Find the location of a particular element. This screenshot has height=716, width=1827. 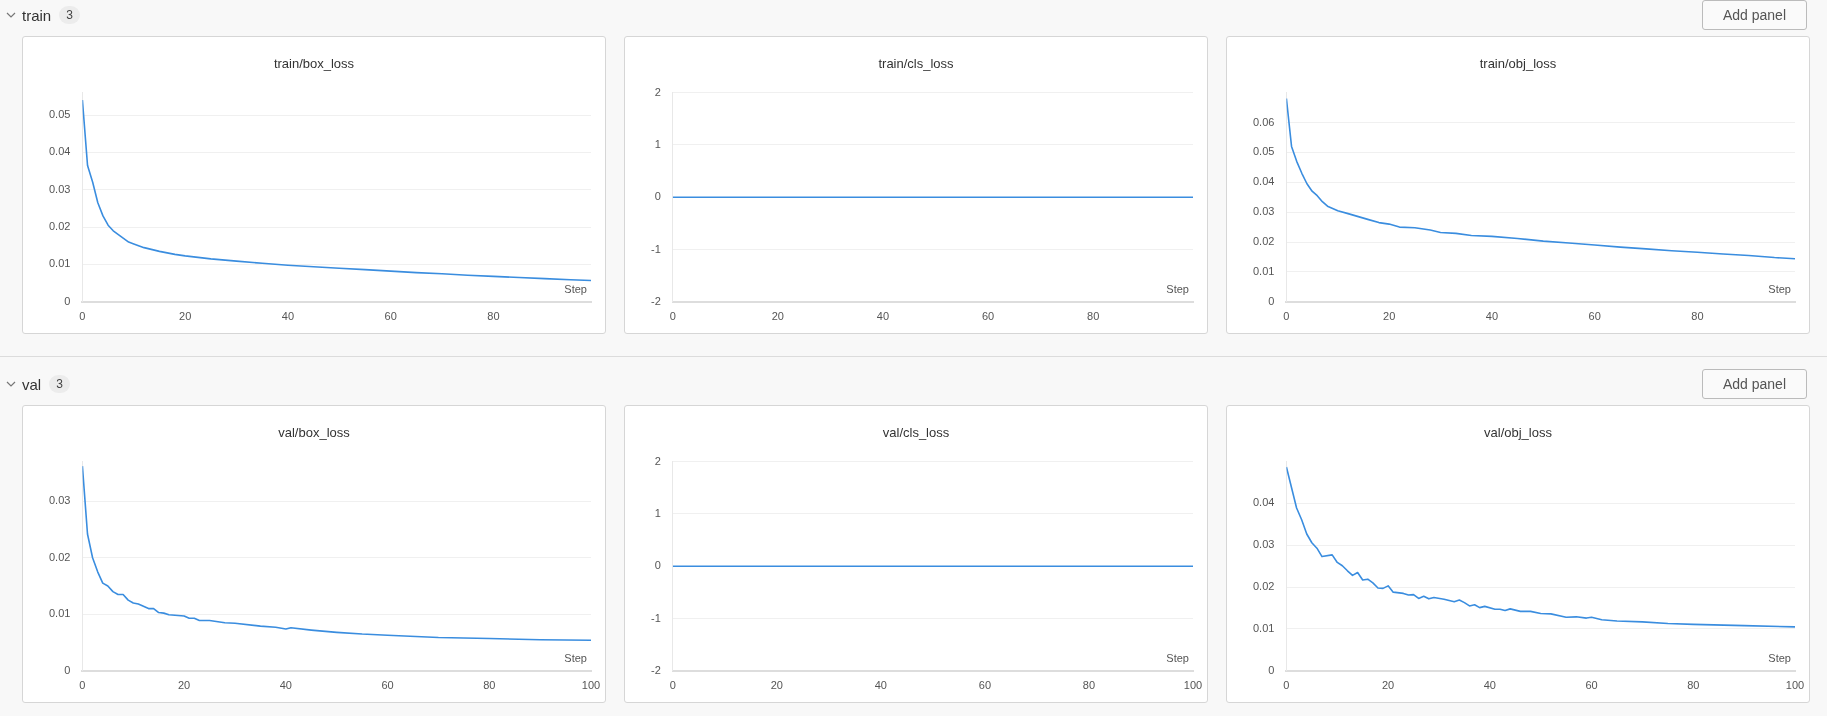

text: train is located at coordinates (37, 15).